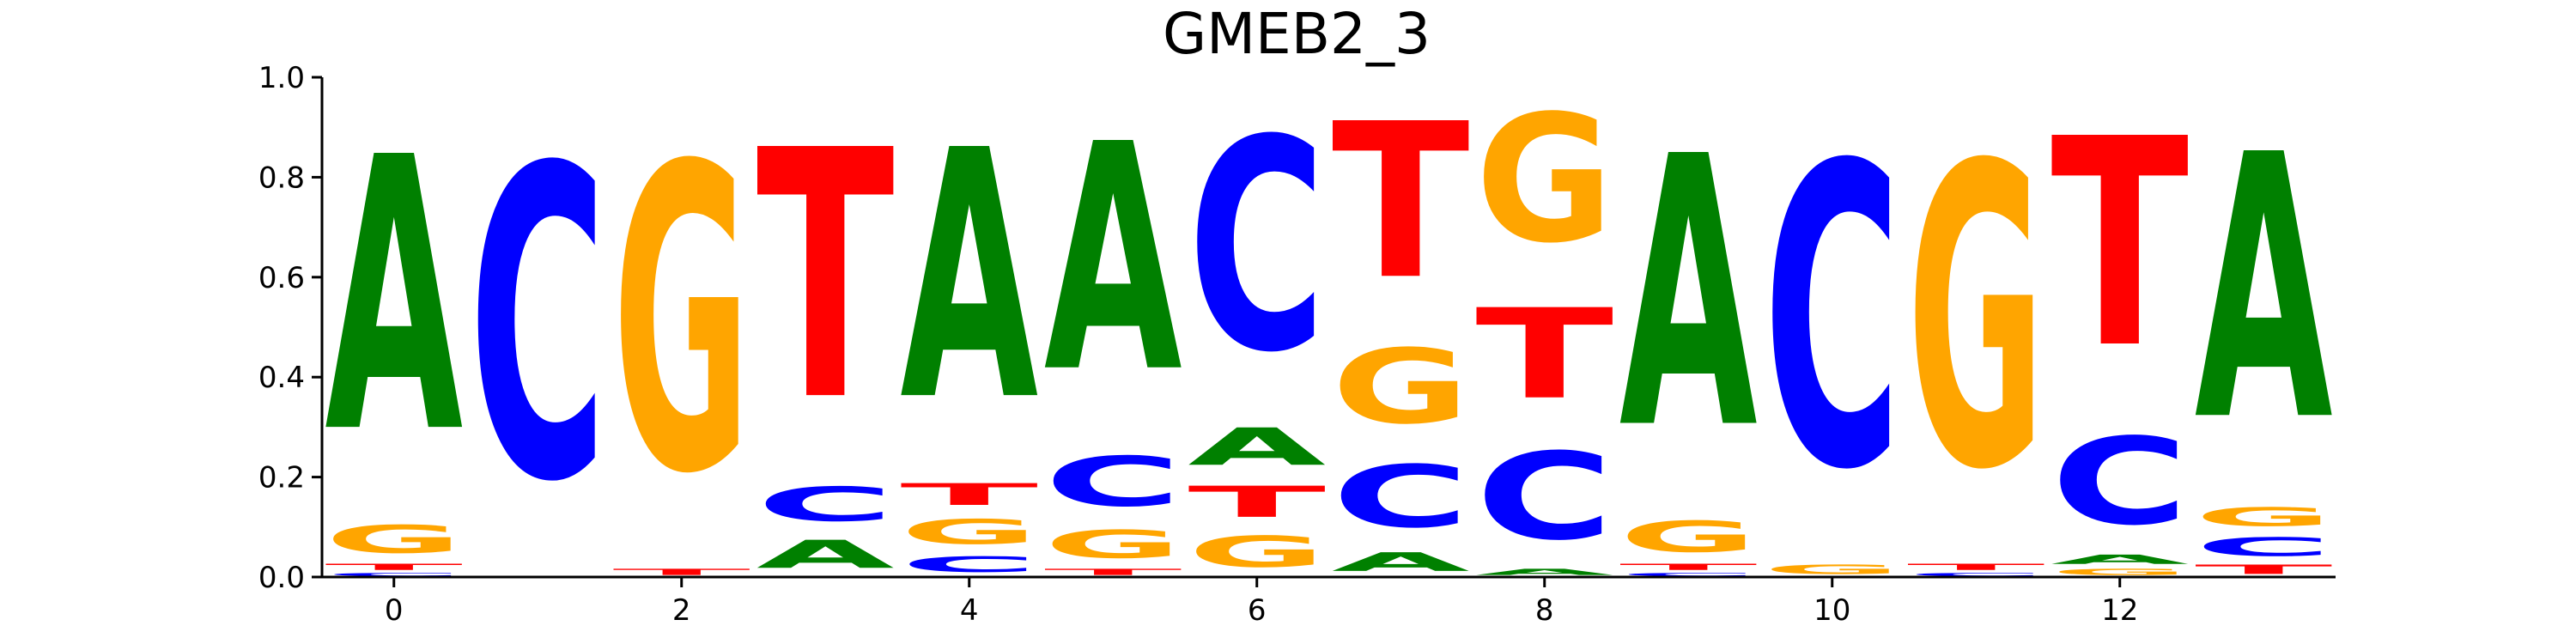 This screenshot has width=2576, height=644. What do you see at coordinates (394, 297) in the screenshot?
I see `logo-letter-A-pos-0: A` at bounding box center [394, 297].